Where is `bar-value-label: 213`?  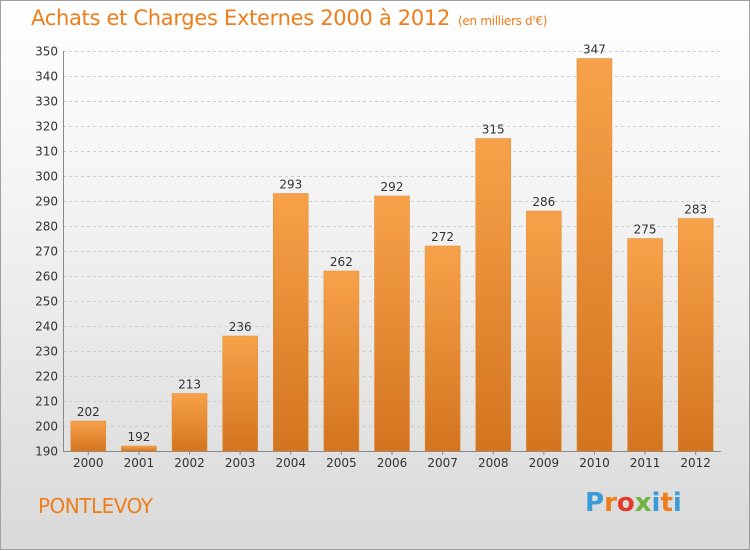
bar-value-label: 213 is located at coordinates (189, 385).